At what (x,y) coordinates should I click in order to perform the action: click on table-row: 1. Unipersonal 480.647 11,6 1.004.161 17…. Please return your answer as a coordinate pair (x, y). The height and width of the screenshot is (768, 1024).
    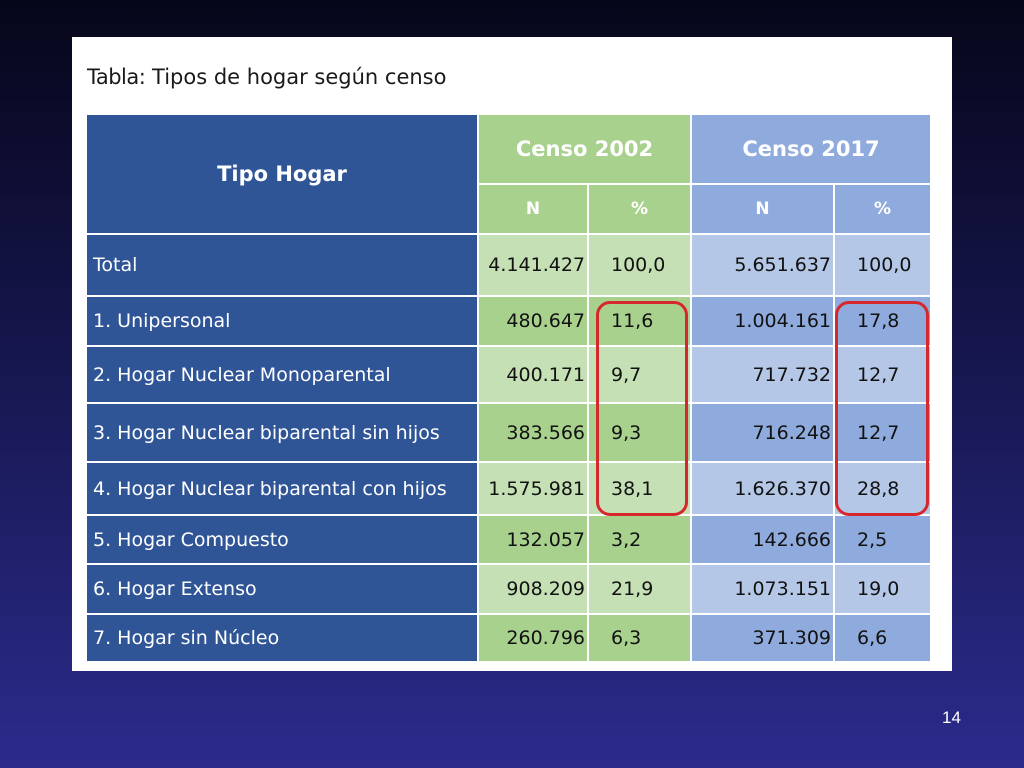
    Looking at the image, I should click on (509, 321).